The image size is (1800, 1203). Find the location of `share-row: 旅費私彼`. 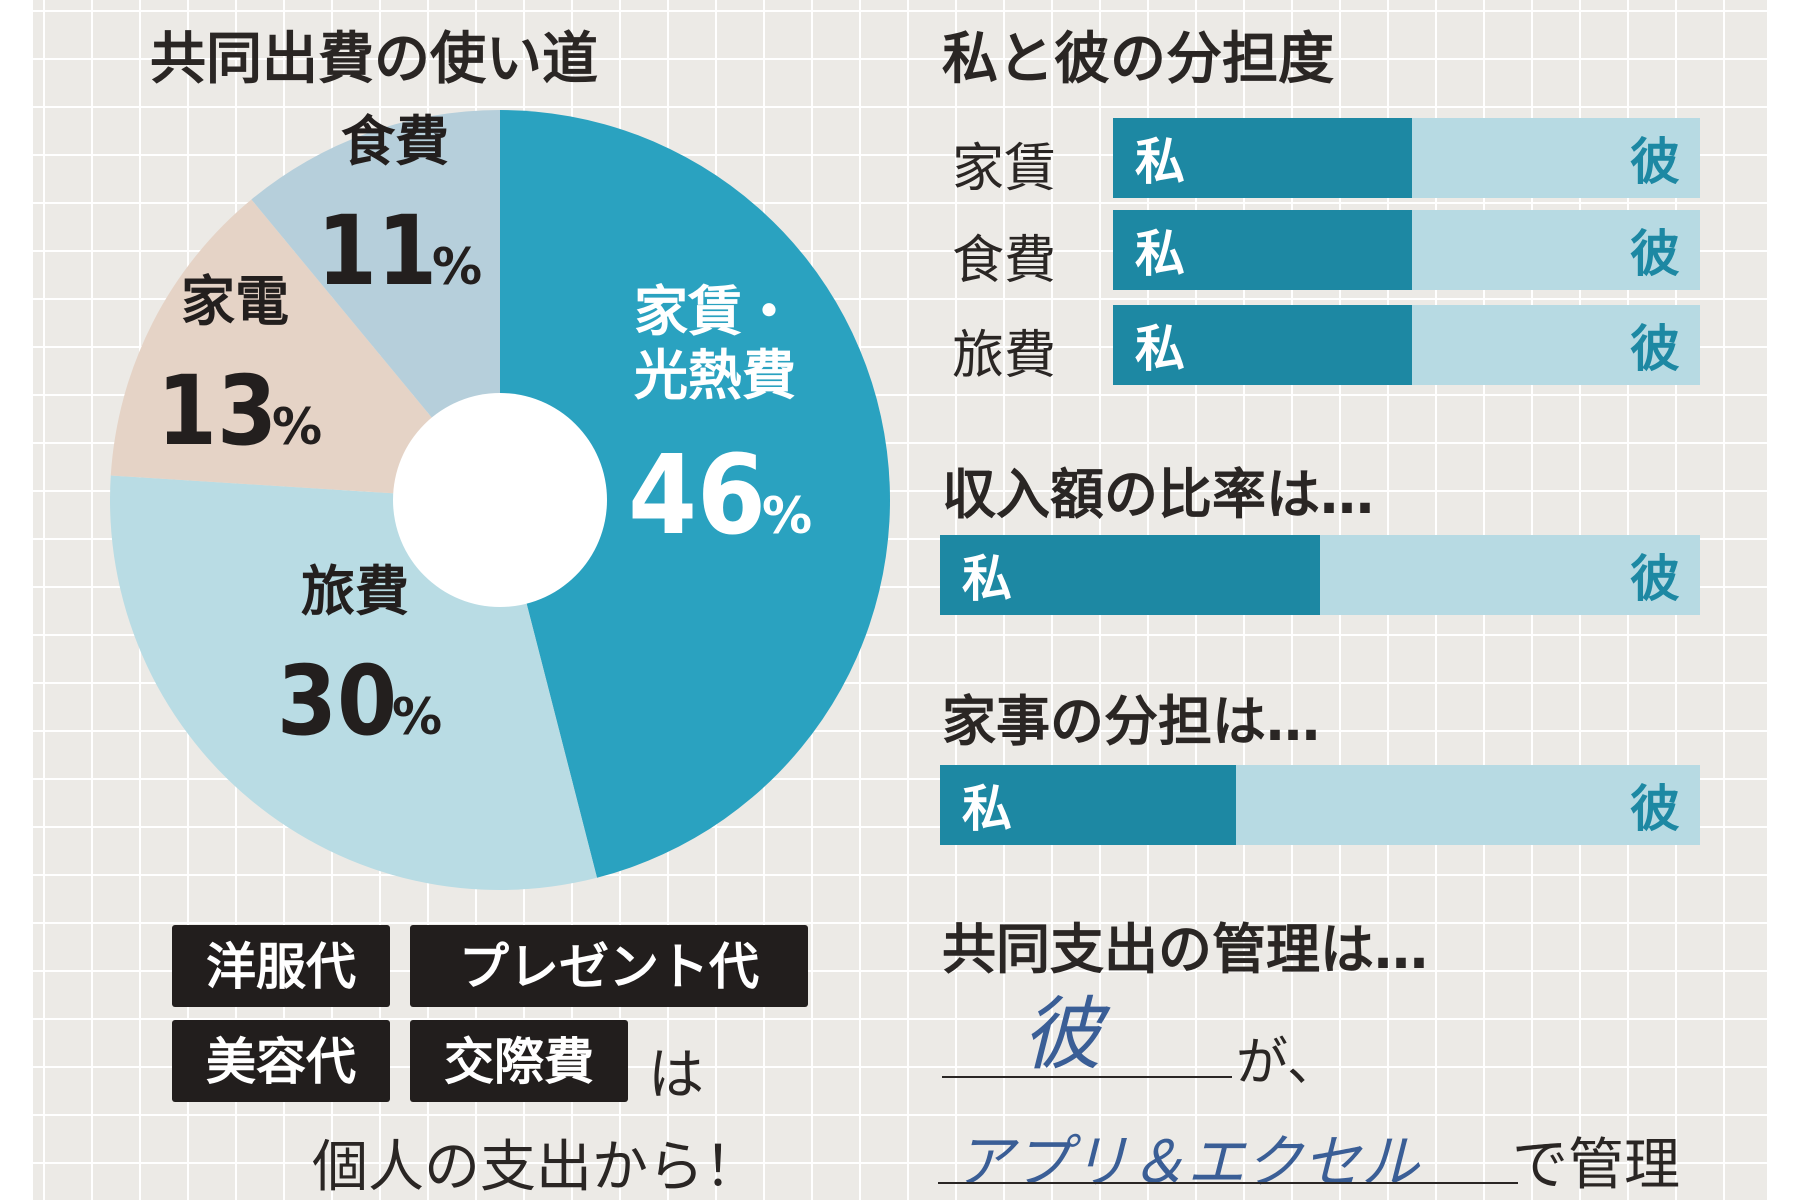

share-row: 旅費私彼 is located at coordinates (1325, 345).